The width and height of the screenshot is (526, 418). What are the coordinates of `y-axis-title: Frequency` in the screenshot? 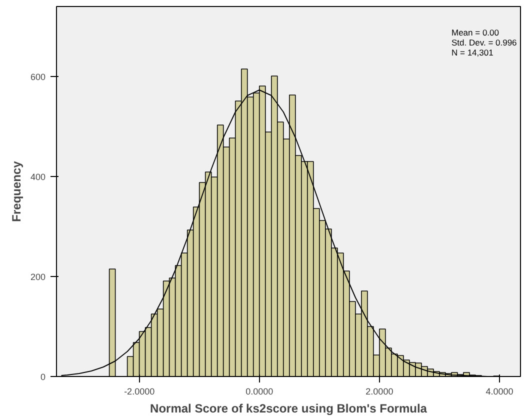 It's located at (16, 191).